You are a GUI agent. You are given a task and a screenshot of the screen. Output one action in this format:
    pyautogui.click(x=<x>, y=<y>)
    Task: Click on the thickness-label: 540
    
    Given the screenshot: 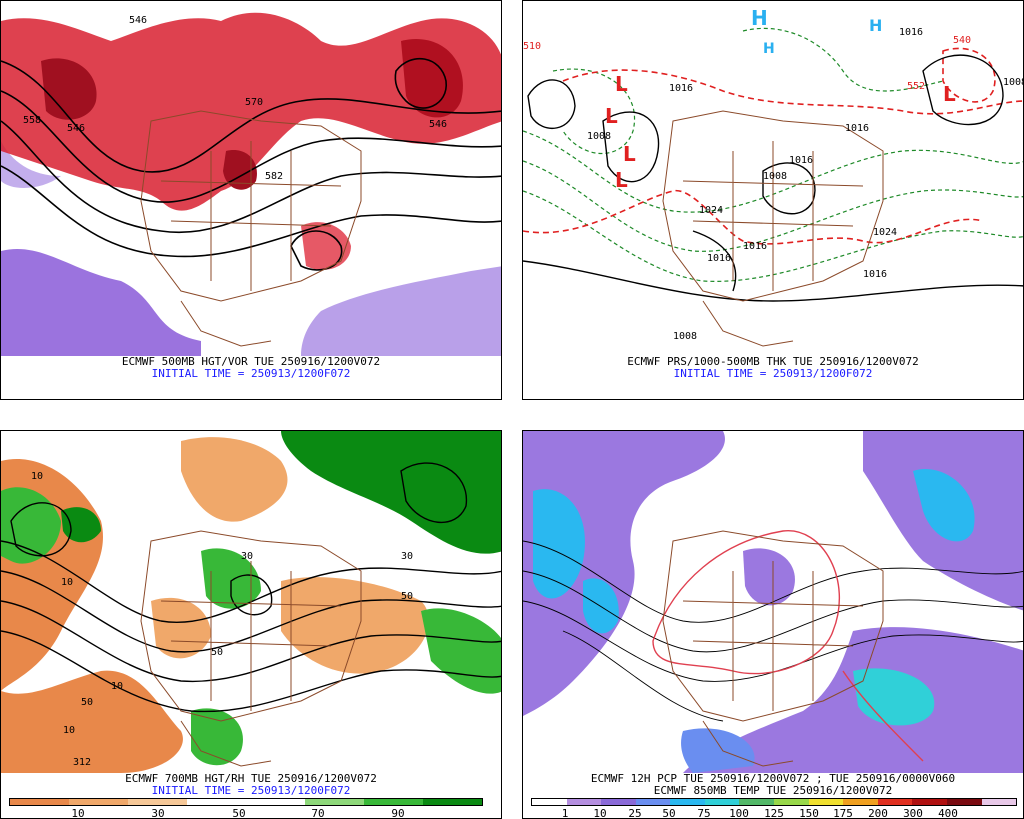 What is the action you would take?
    pyautogui.click(x=962, y=40)
    